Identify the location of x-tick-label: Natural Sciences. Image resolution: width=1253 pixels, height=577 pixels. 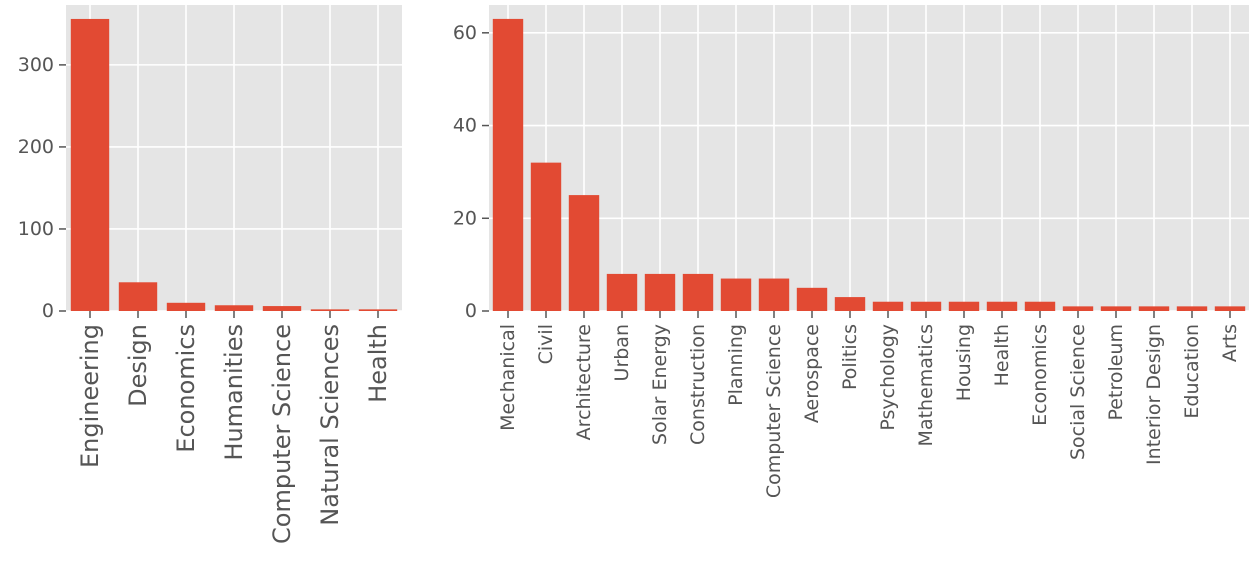
(330, 425).